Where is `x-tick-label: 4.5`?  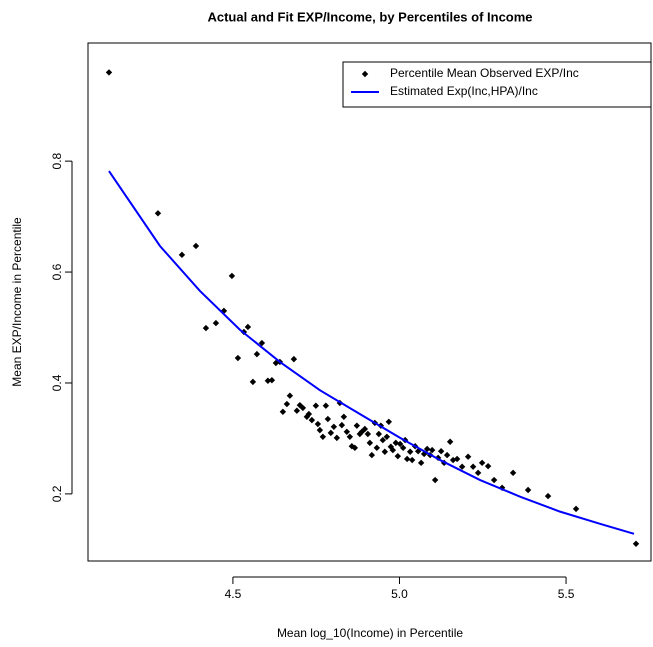 x-tick-label: 4.5 is located at coordinates (233, 594).